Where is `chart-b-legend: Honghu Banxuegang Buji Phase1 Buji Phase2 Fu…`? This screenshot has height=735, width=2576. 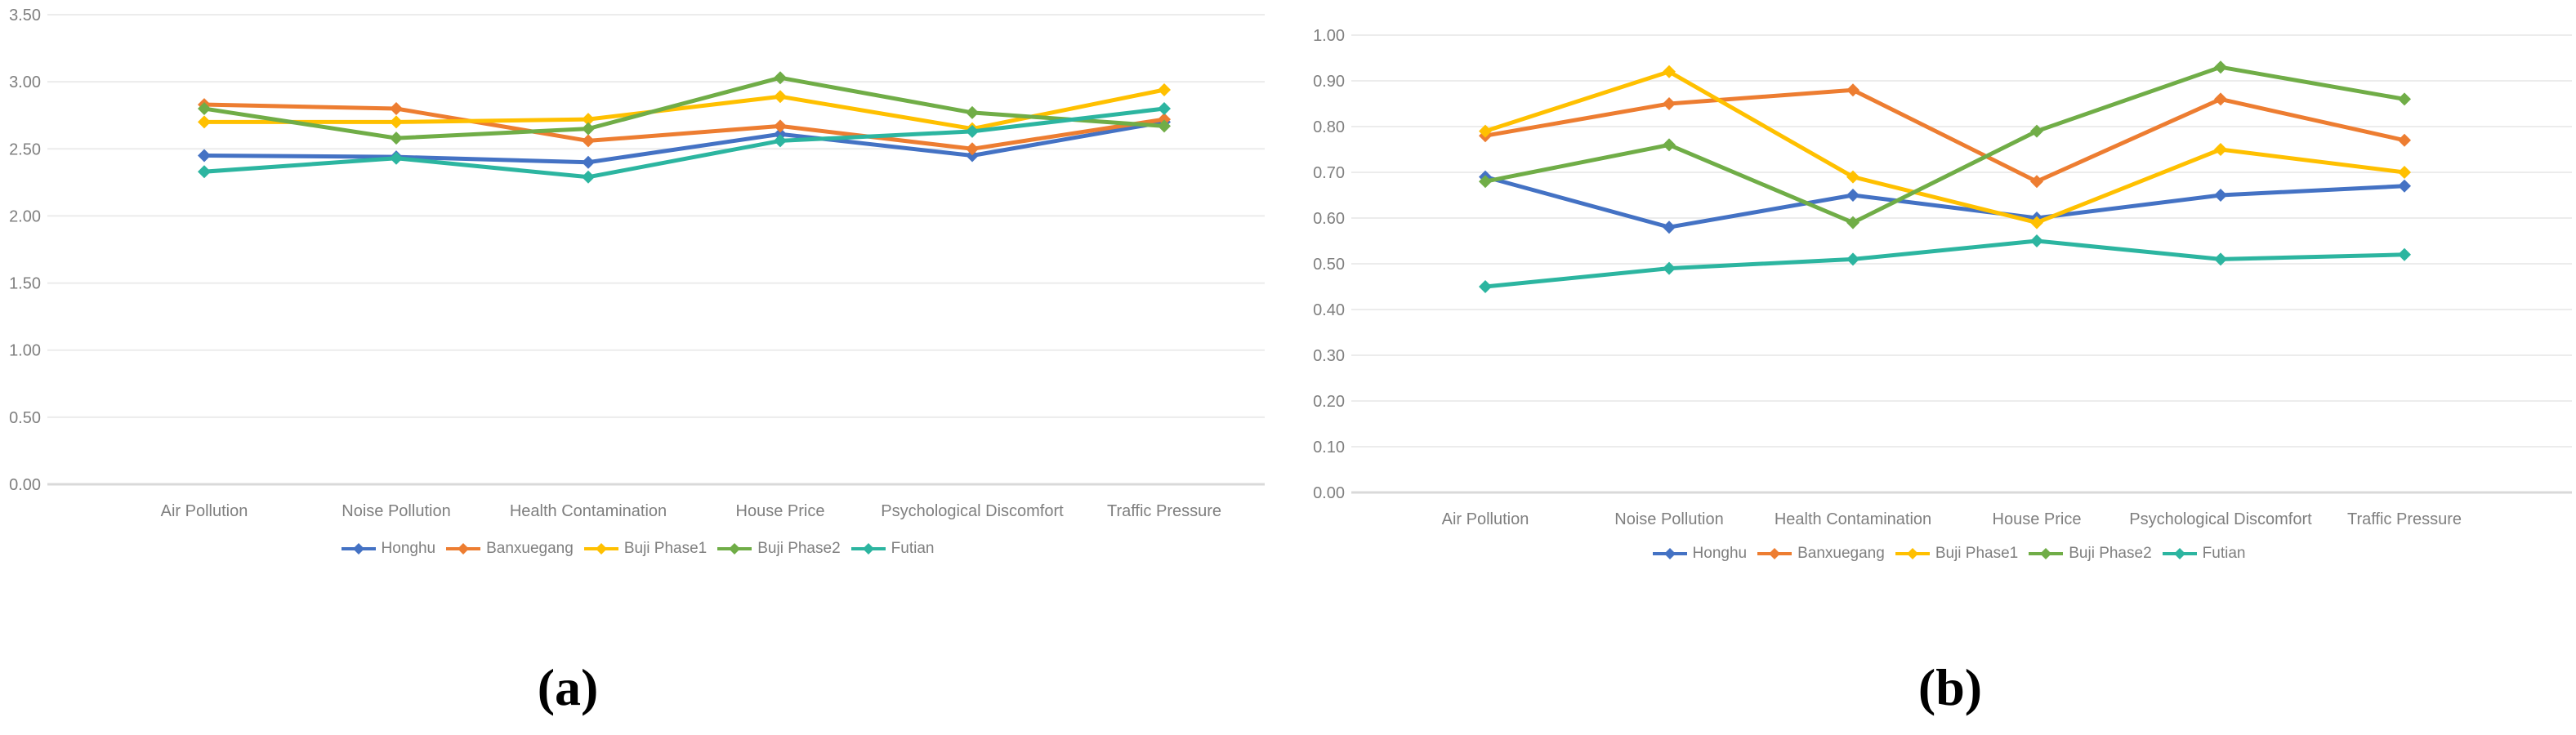 chart-b-legend: Honghu Banxuegang Buji Phase1 Buji Phase2 Fu… is located at coordinates (1948, 554).